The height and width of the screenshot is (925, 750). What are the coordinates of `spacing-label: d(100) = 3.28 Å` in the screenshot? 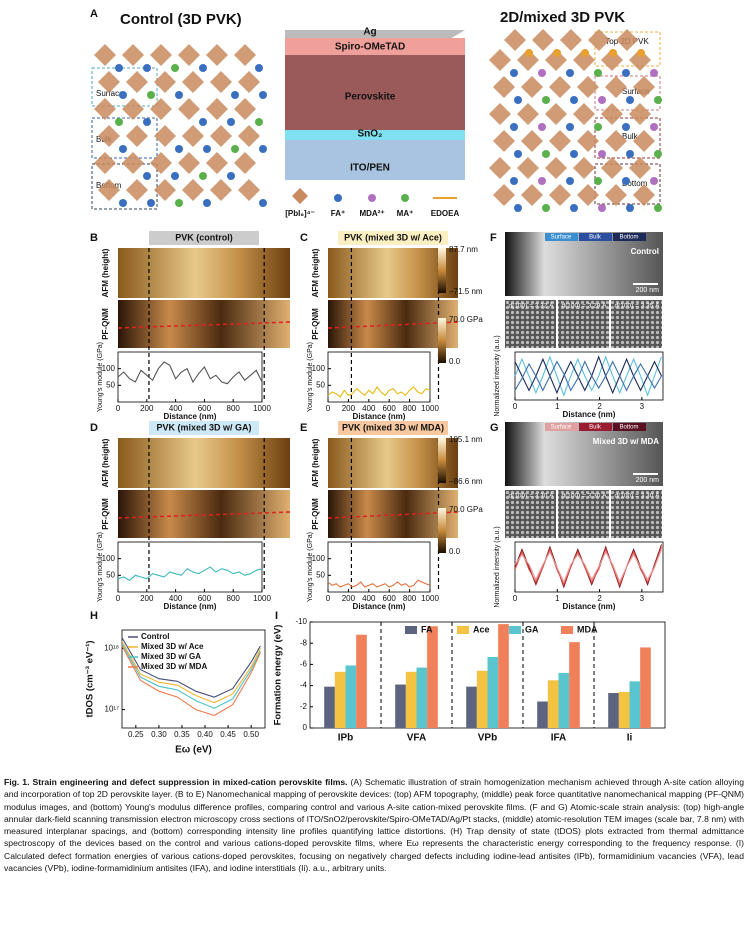 It's located at (585, 305).